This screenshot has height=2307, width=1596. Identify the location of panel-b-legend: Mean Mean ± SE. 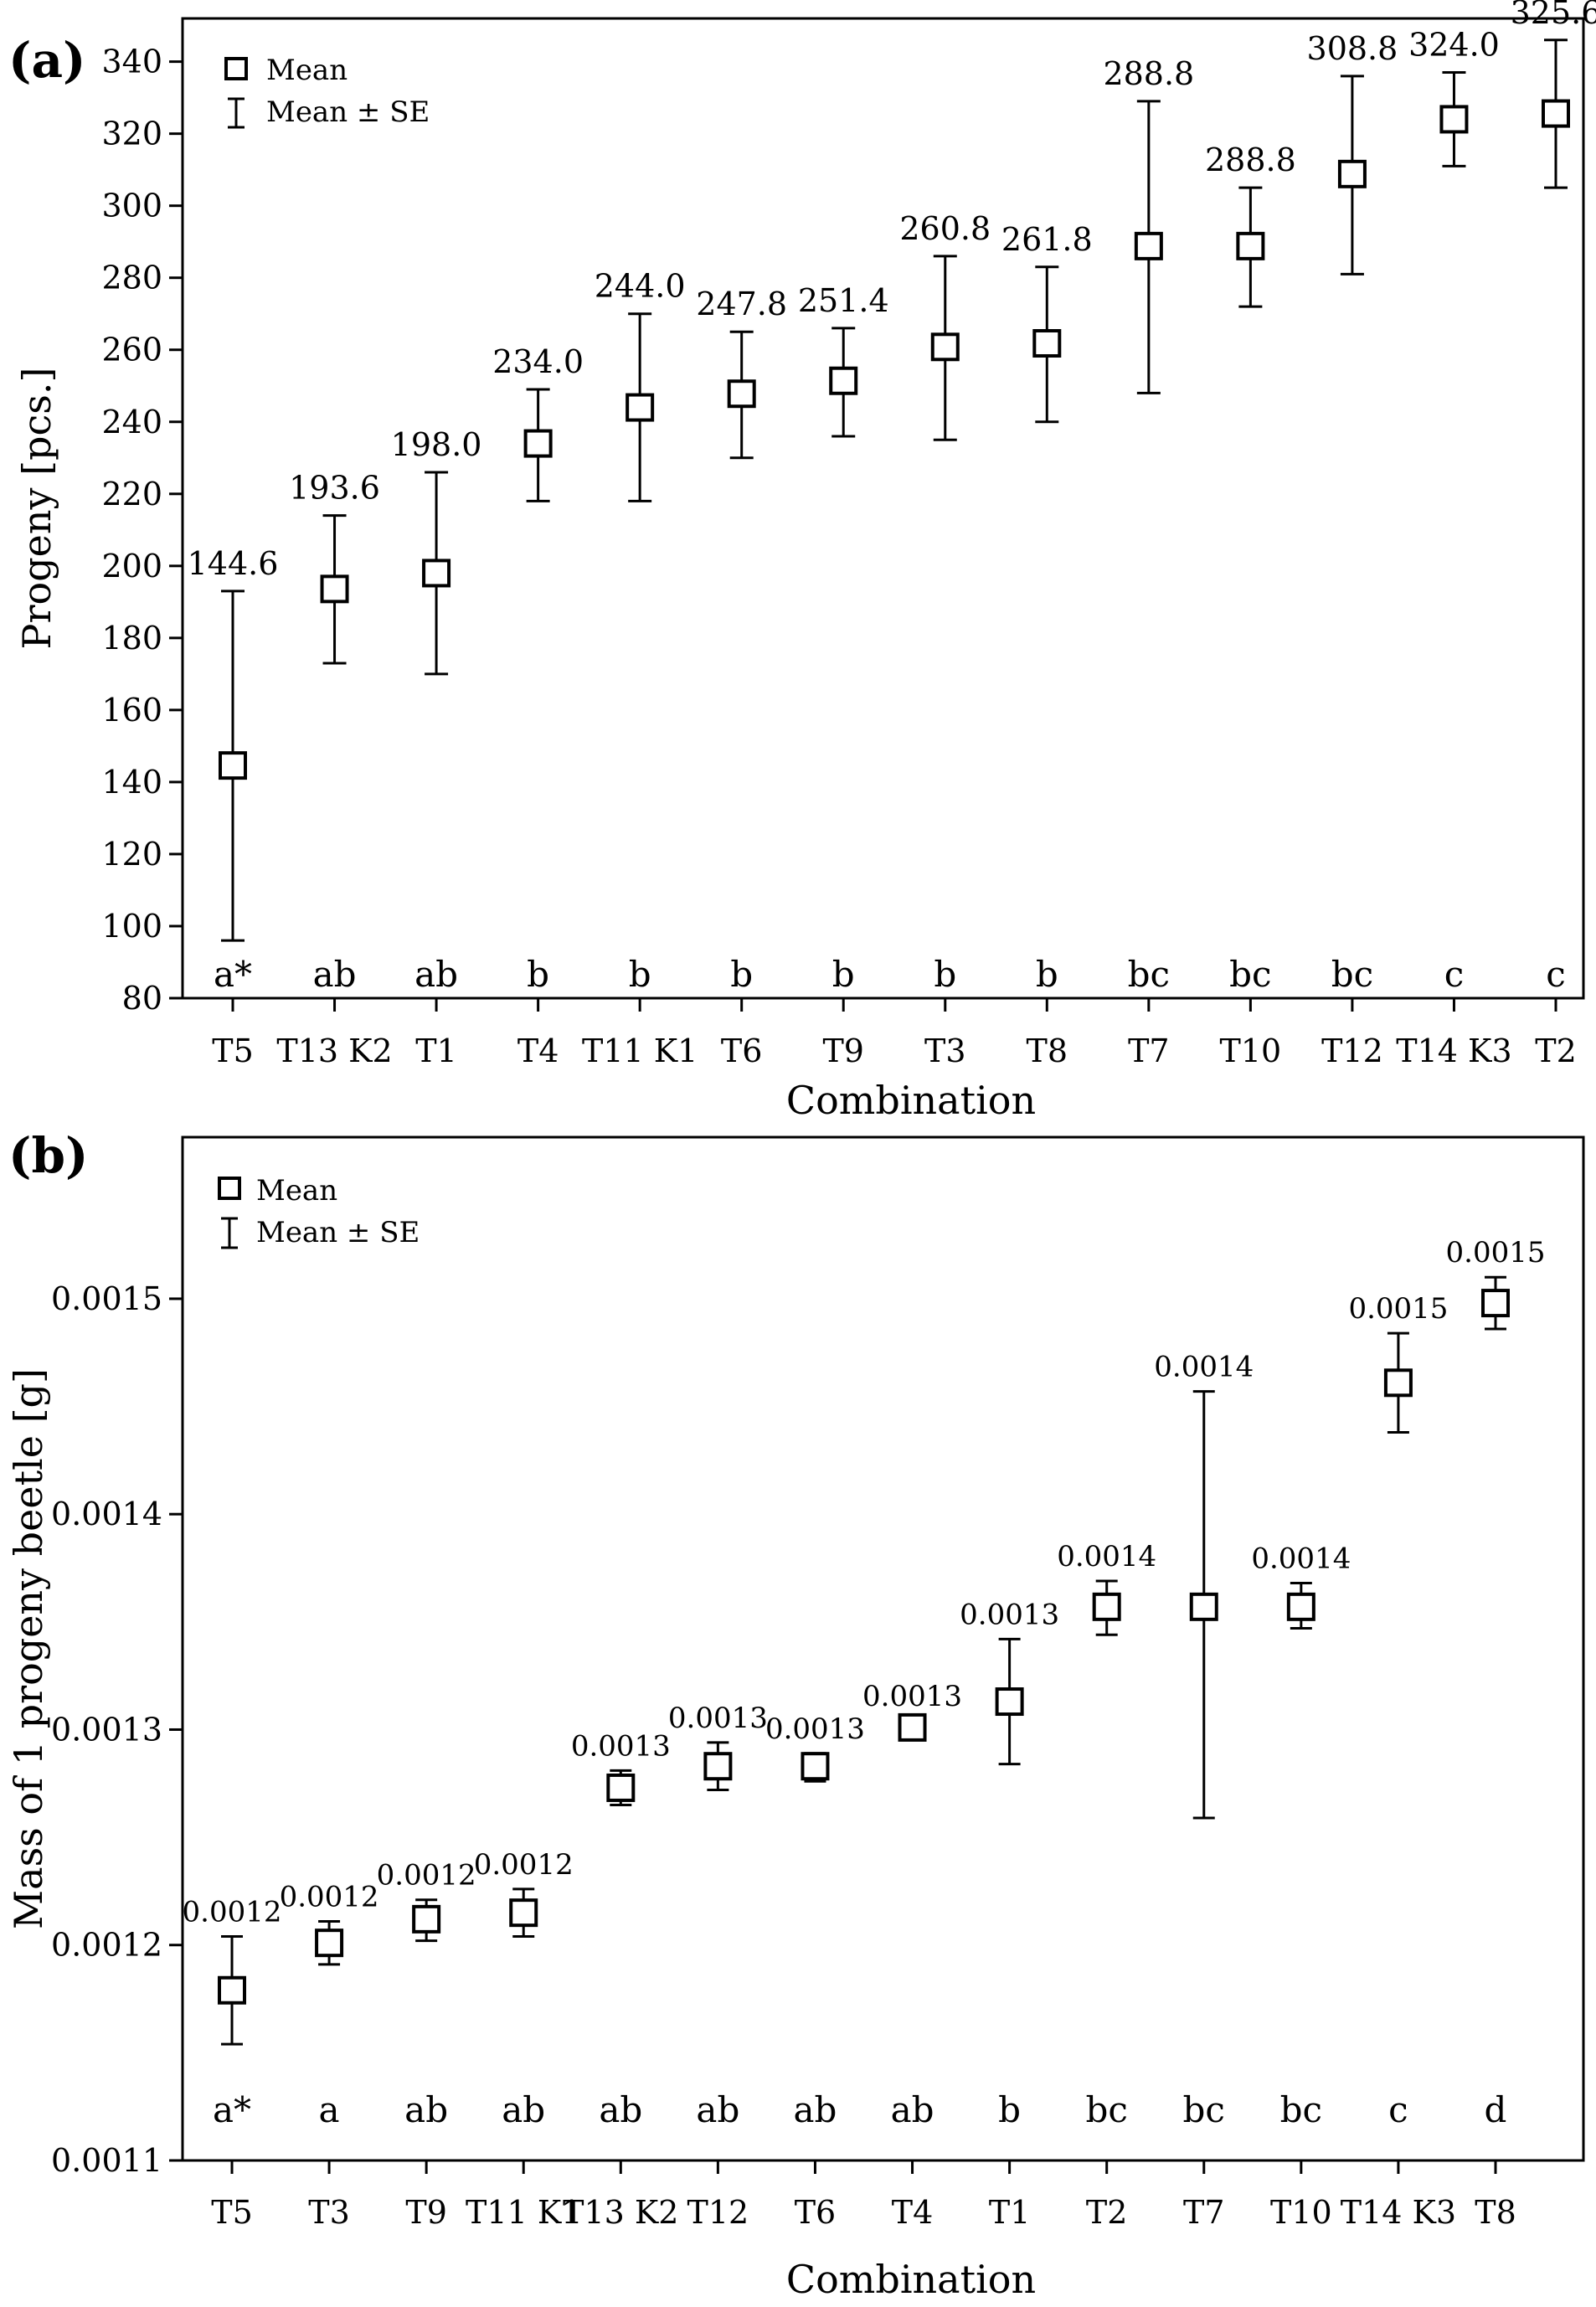
(319, 1211).